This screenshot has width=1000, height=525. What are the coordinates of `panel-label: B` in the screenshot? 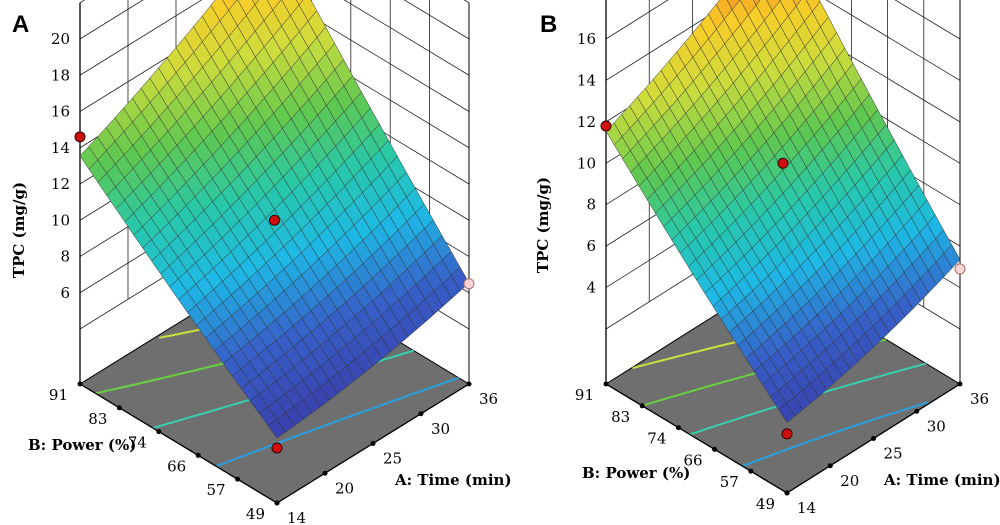 It's located at (548, 24).